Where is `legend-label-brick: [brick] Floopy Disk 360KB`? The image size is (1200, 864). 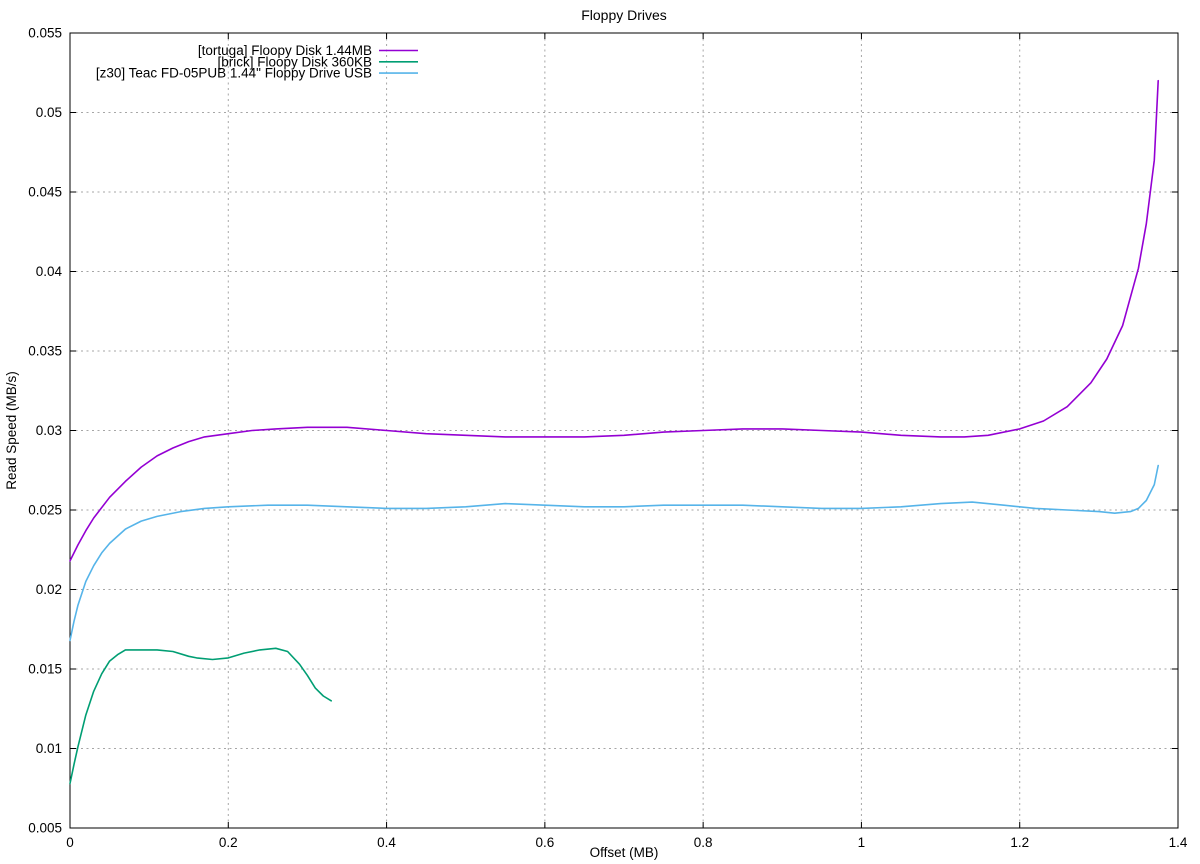
legend-label-brick: [brick] Floopy Disk 360KB is located at coordinates (294, 61).